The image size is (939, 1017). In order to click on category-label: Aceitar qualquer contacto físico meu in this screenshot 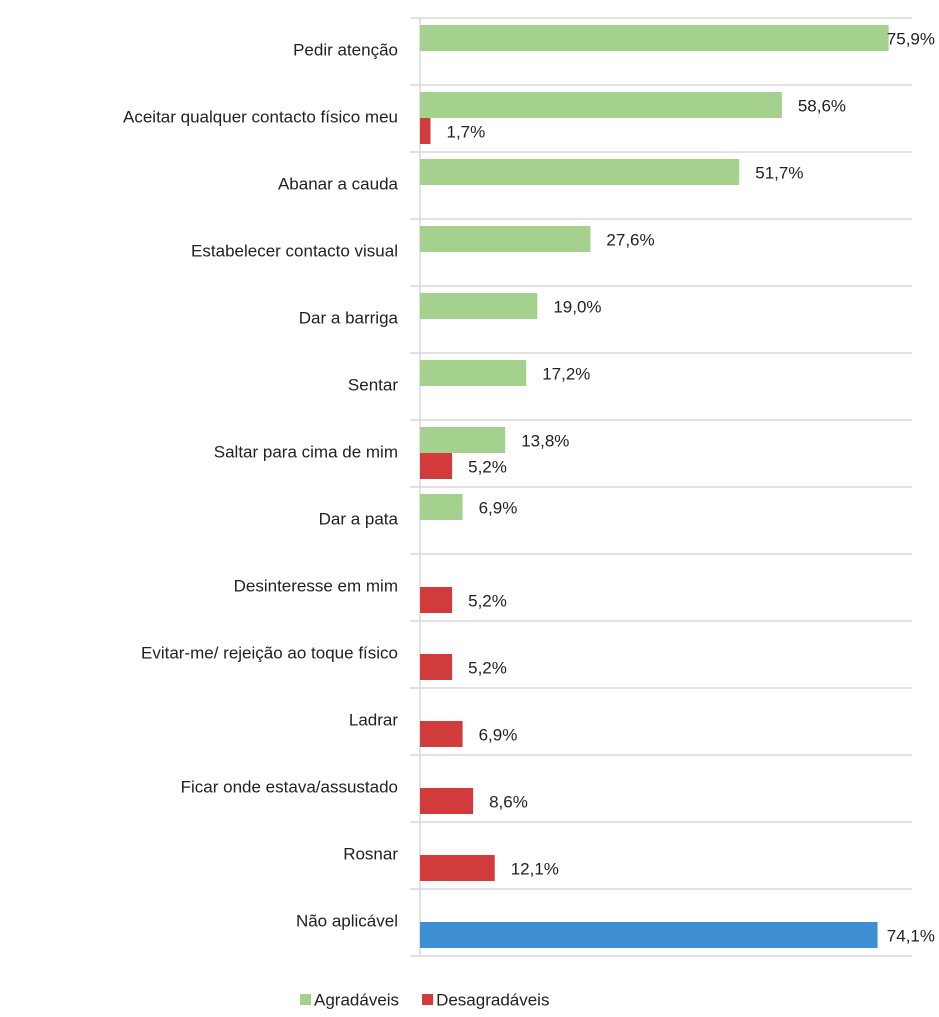, I will do `click(260, 116)`.